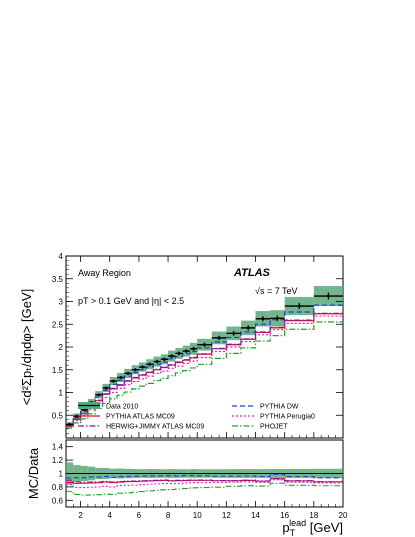 The height and width of the screenshot is (537, 415). What do you see at coordinates (168, 515) in the screenshot?
I see `x-tick-label: 8` at bounding box center [168, 515].